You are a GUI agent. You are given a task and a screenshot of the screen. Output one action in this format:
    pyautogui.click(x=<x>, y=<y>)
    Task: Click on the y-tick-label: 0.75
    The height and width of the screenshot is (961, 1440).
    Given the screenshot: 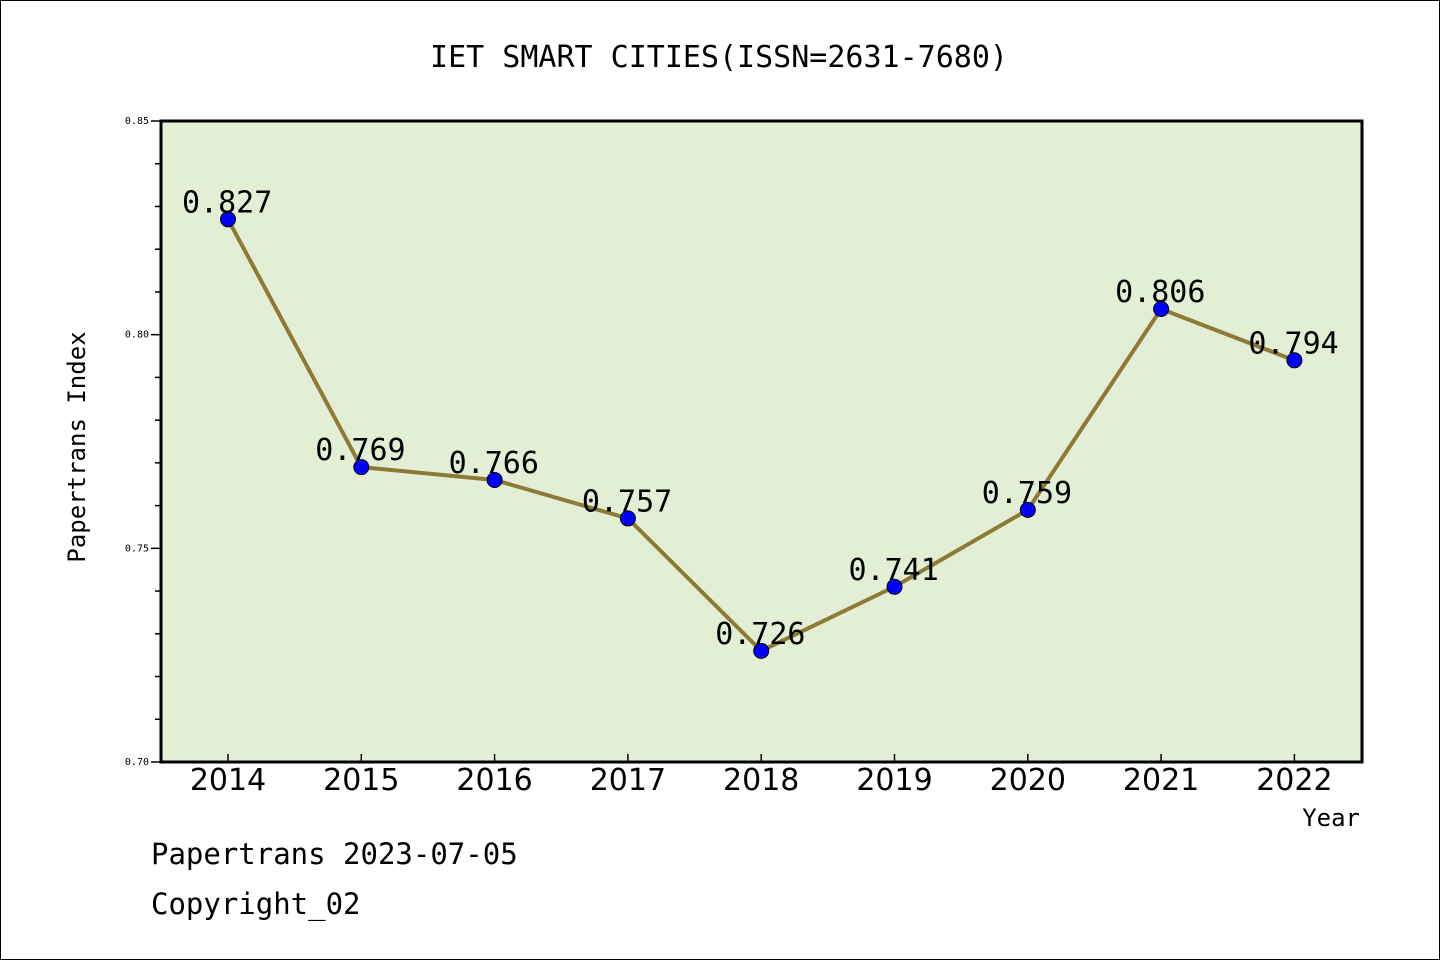 What is the action you would take?
    pyautogui.click(x=137, y=548)
    